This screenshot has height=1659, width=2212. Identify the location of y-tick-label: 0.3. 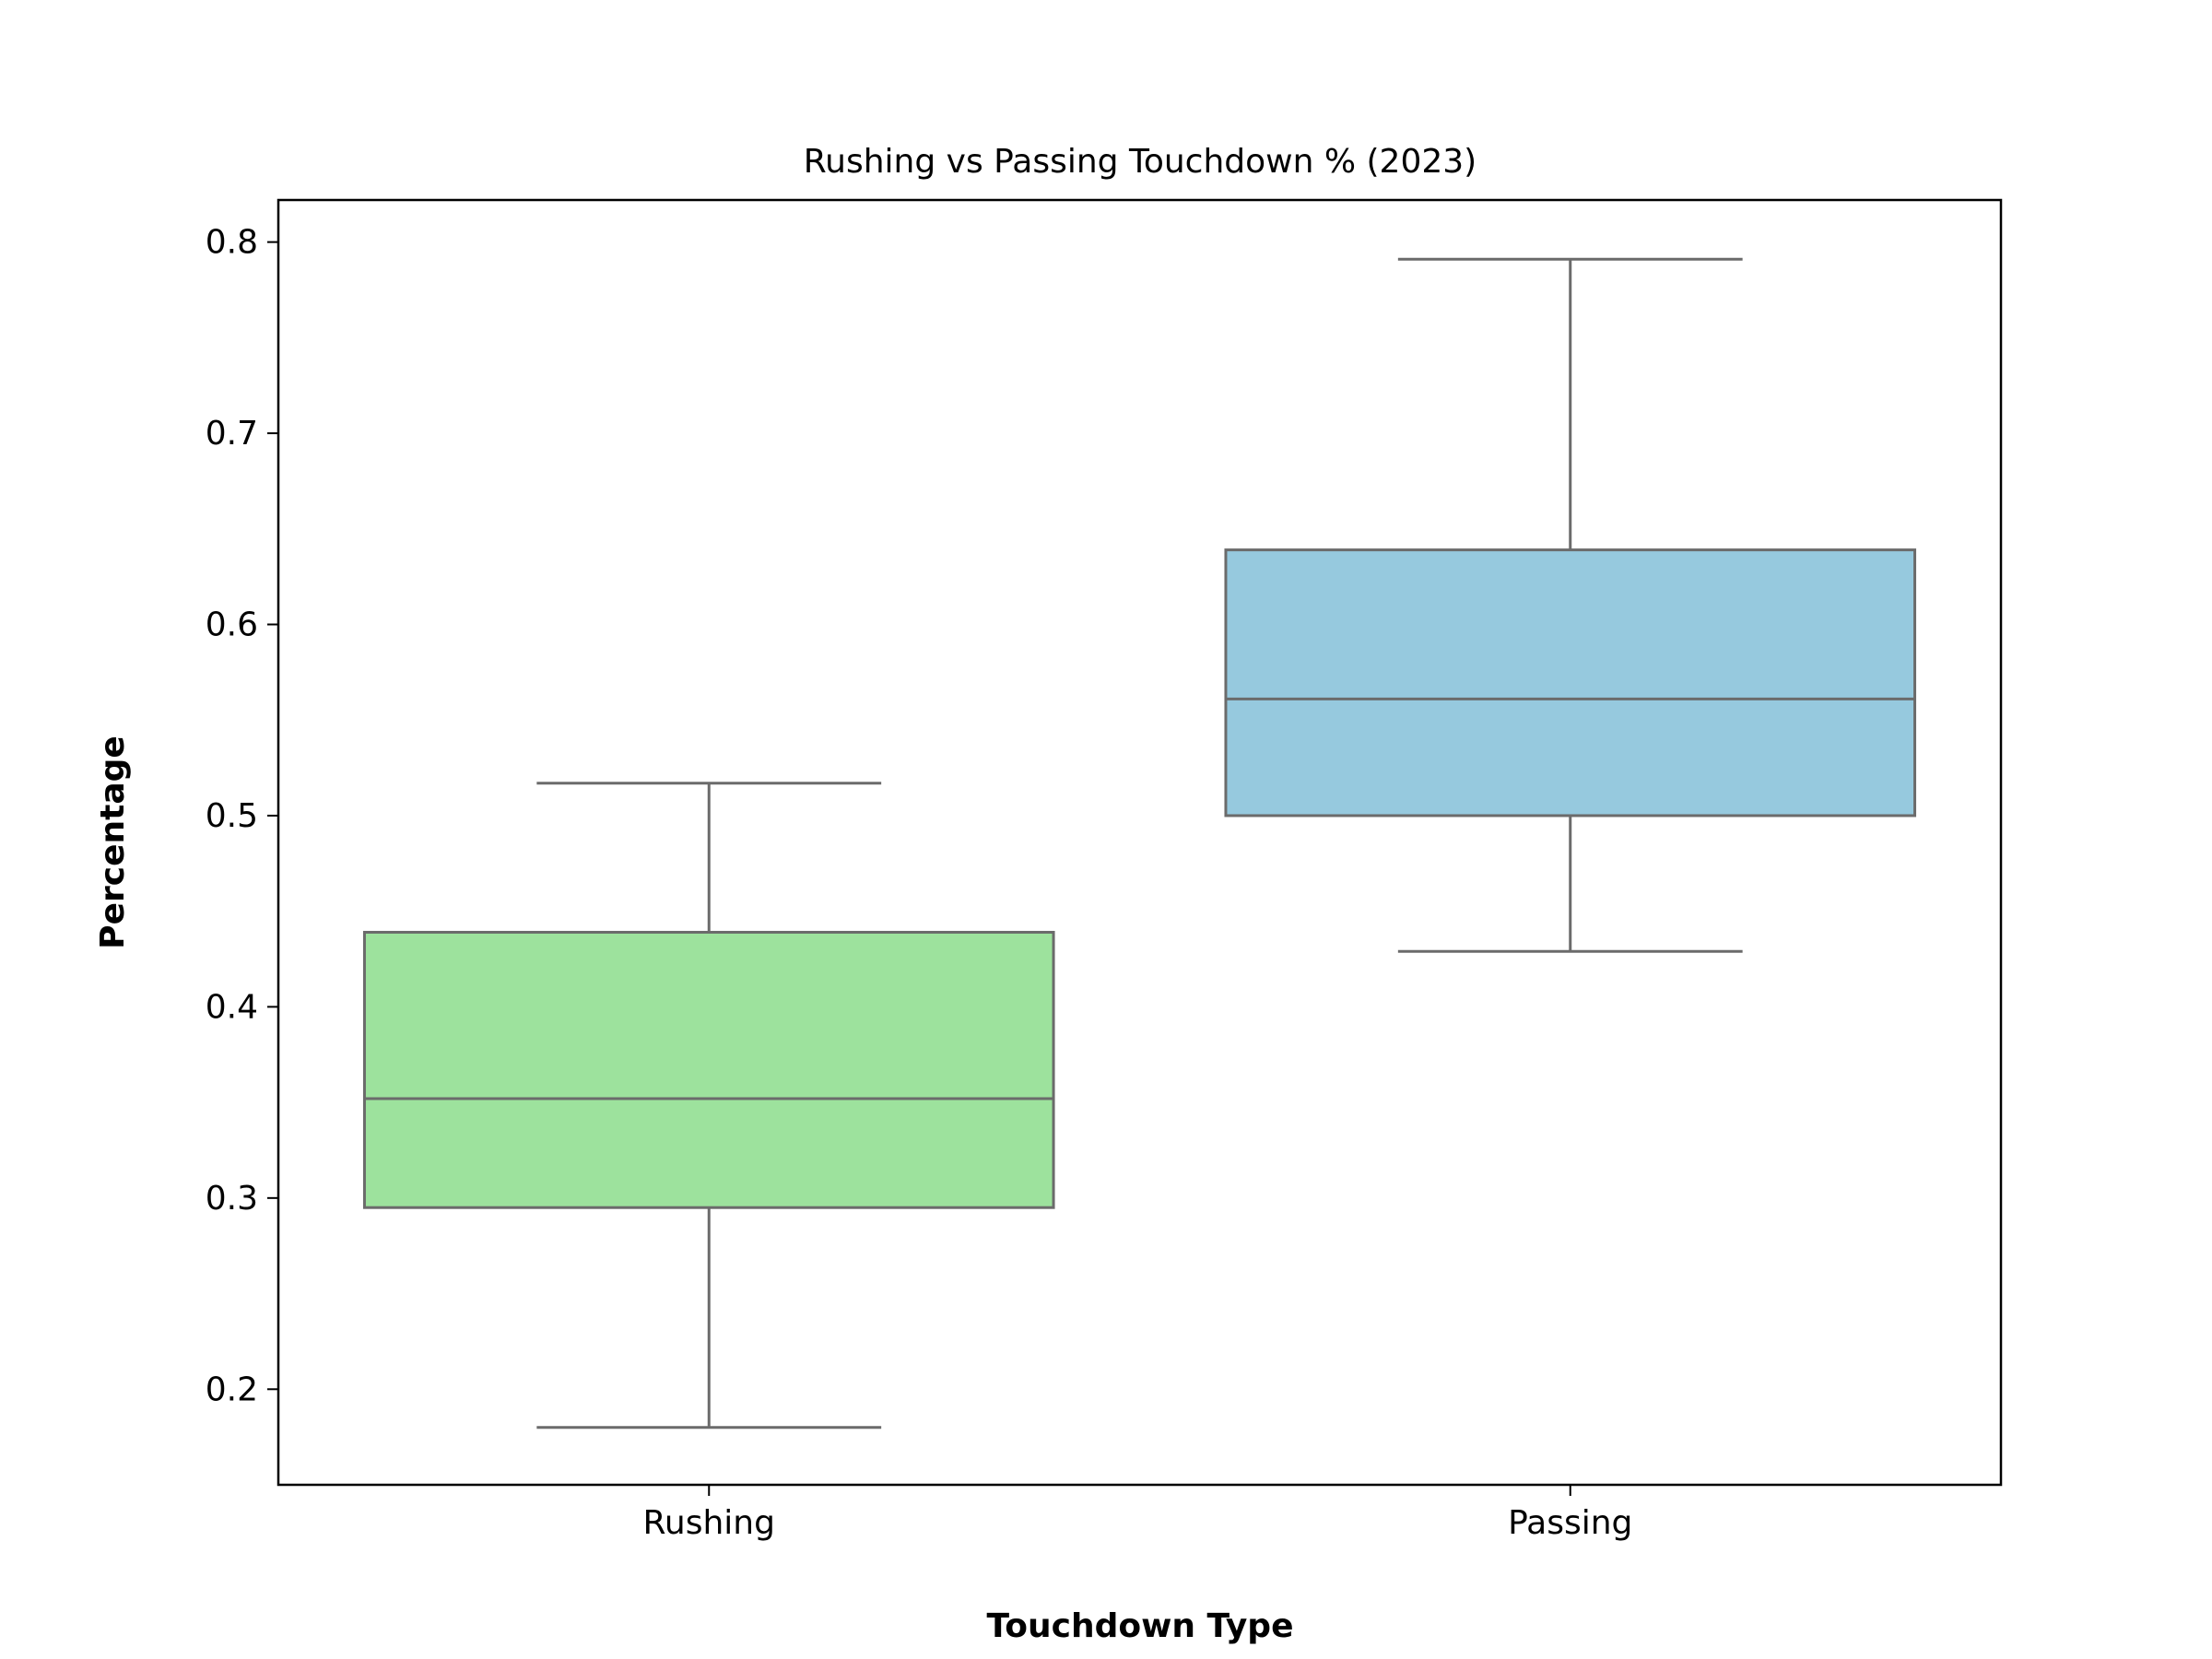
(232, 1199).